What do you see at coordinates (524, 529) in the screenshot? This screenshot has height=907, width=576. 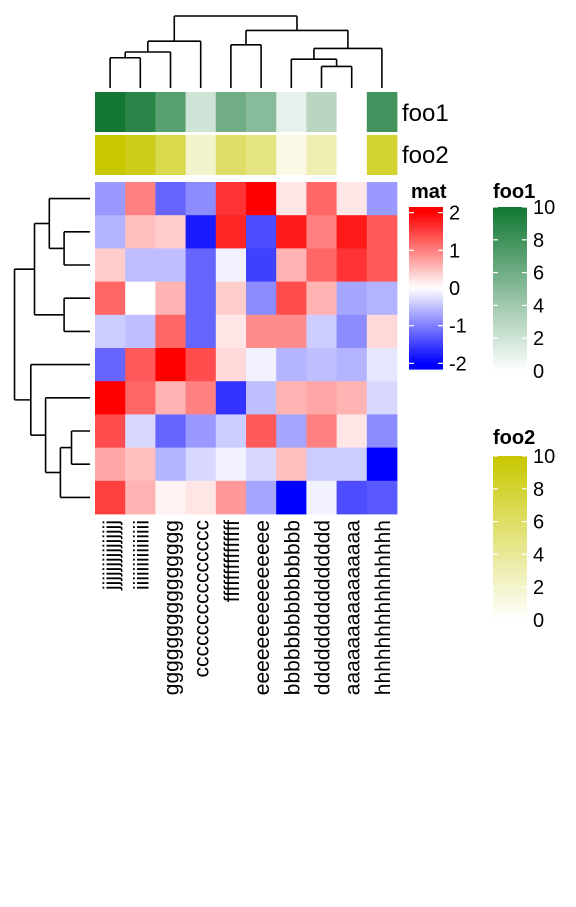 I see `foo2-legend: foo2 1086420` at bounding box center [524, 529].